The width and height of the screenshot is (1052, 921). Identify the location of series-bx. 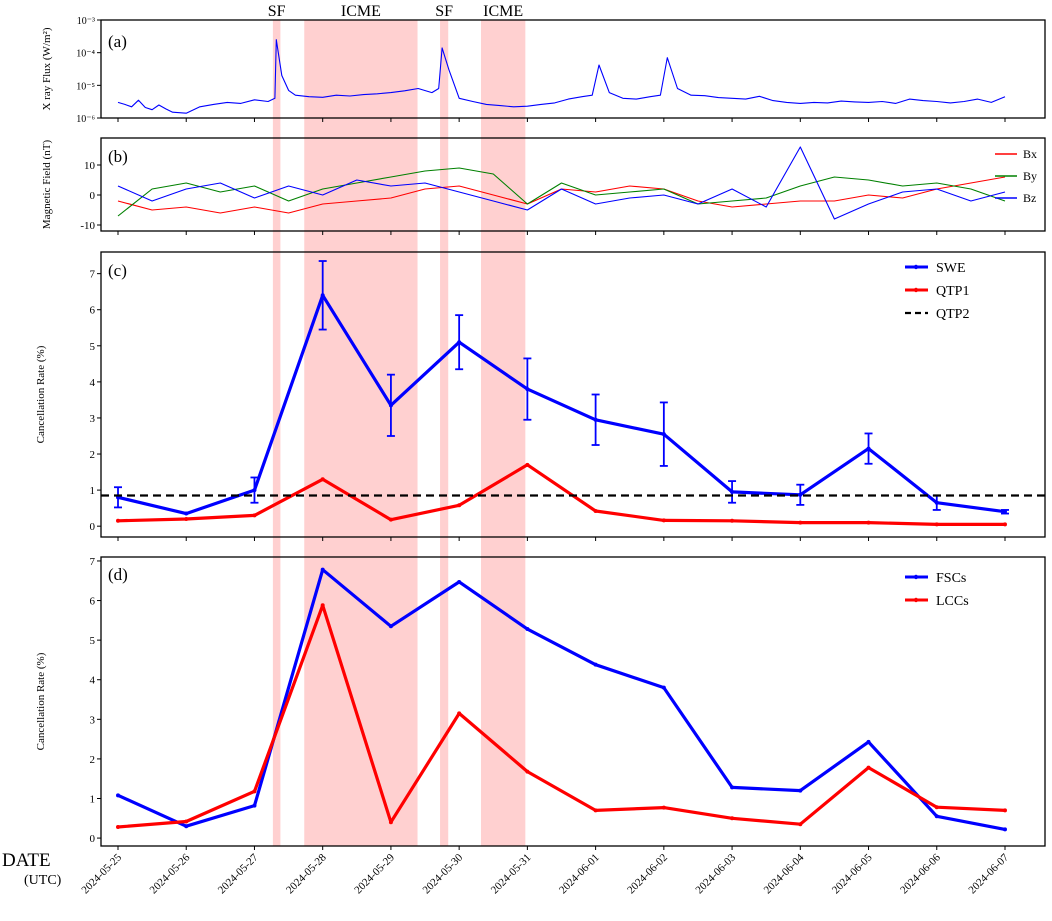
(561, 195).